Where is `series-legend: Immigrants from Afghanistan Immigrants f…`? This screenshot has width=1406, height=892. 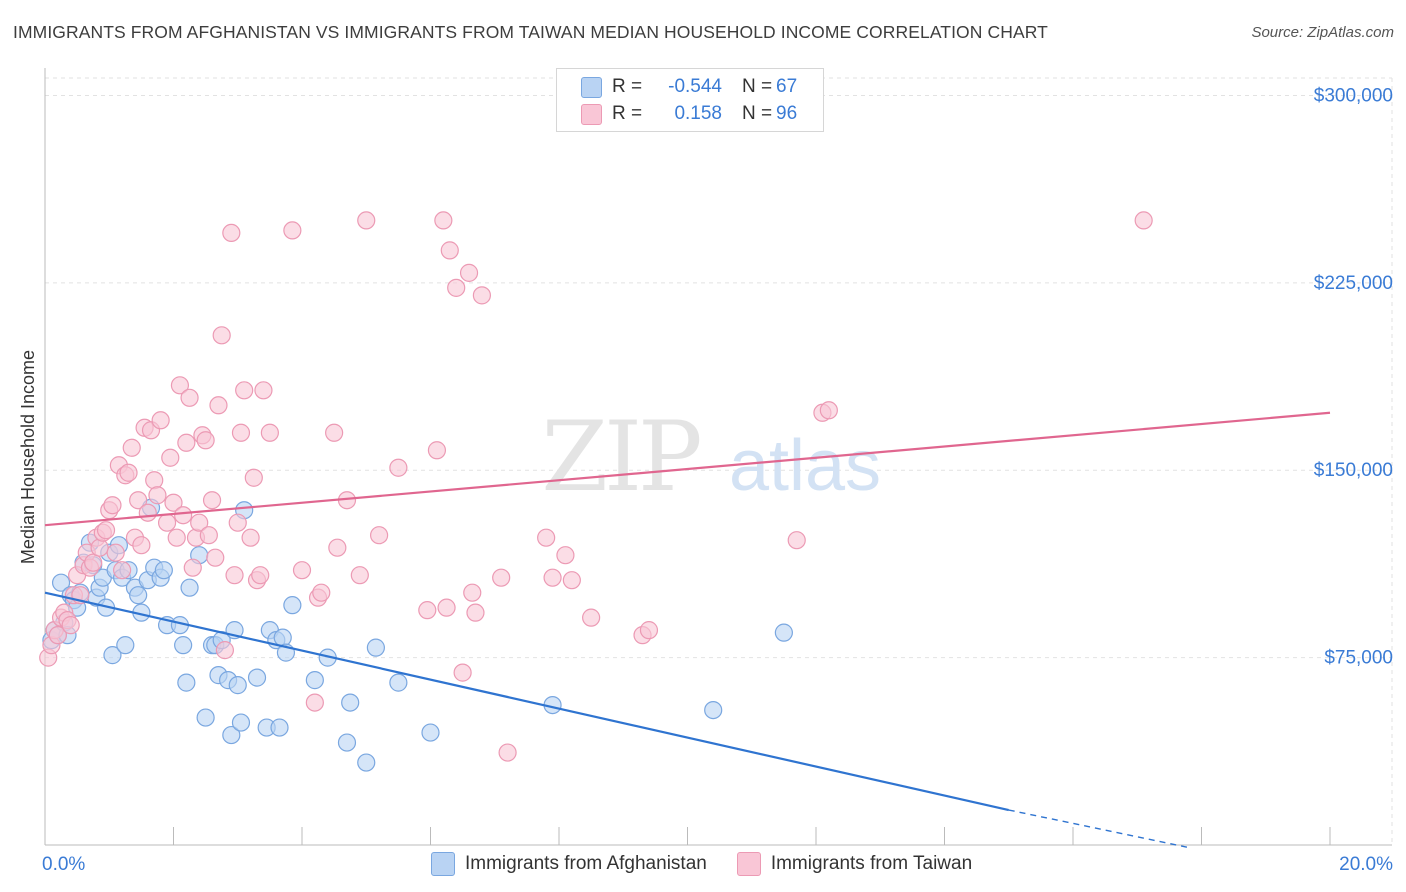 series-legend: Immigrants from Afghanistan Immigrants f… is located at coordinates (716, 864).